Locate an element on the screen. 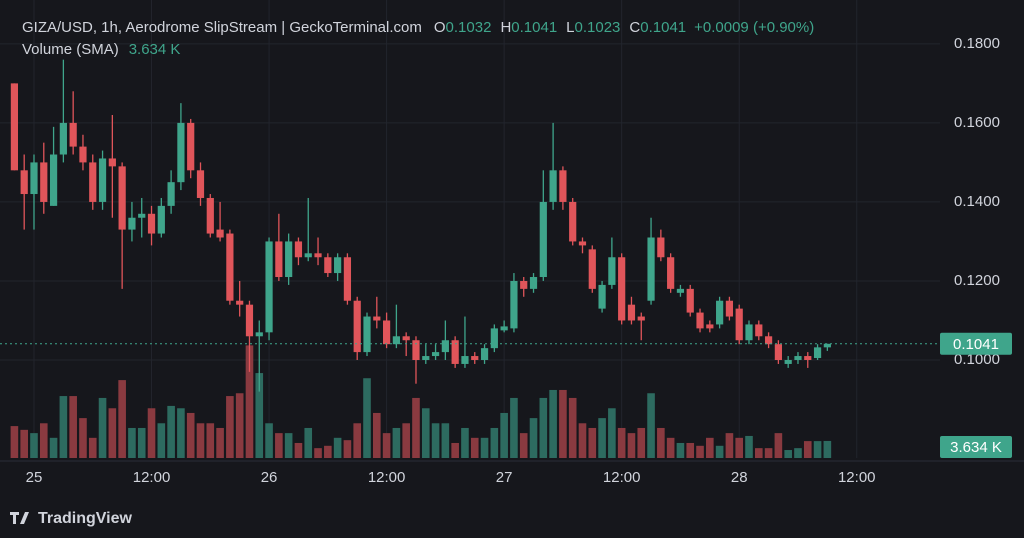 The image size is (1024, 538). logo-icon is located at coordinates (19, 518).